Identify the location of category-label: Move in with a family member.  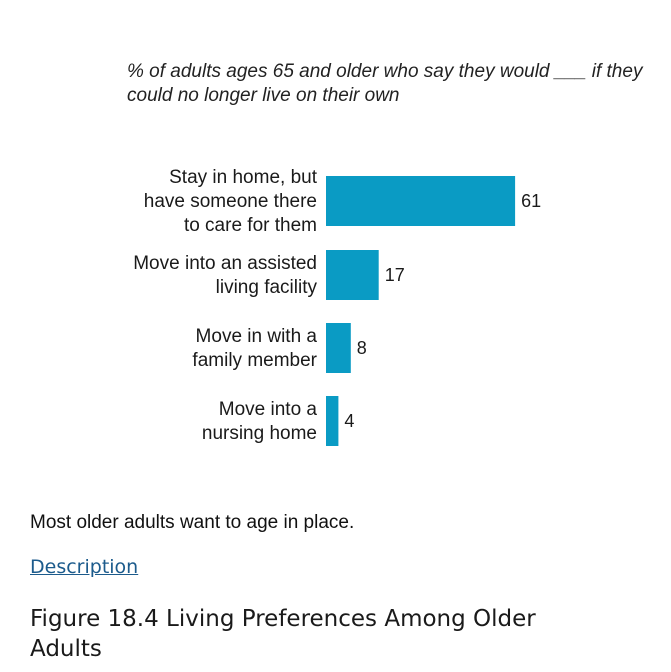
(254, 348).